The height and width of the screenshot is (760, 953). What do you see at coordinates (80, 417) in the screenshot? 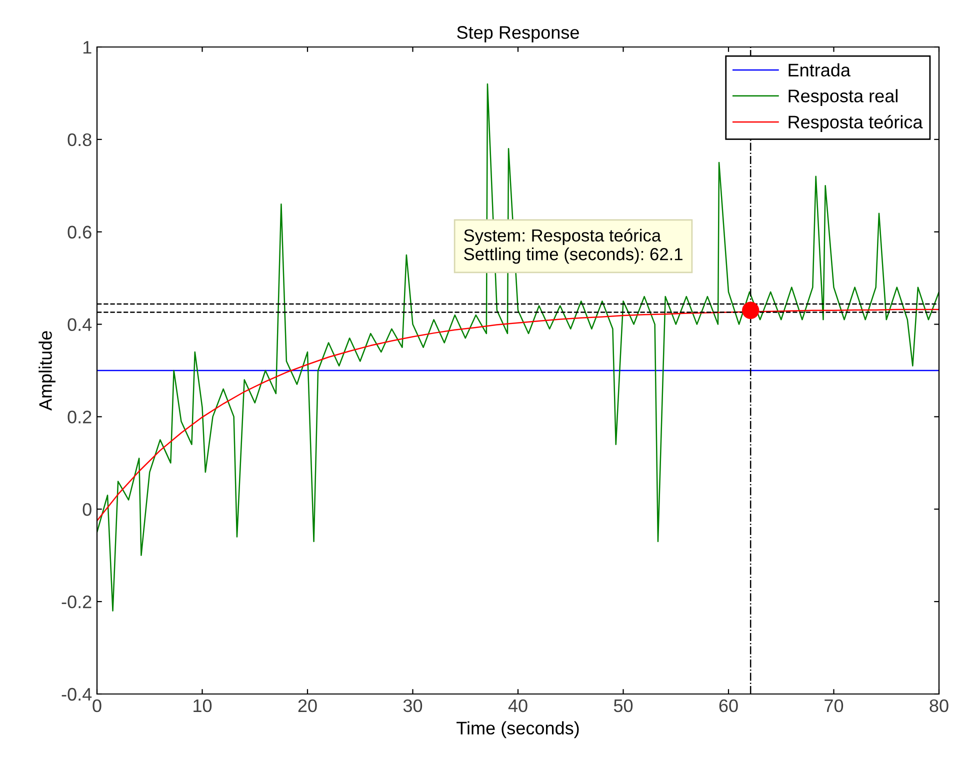
I see `y-tick-label: 0.2` at bounding box center [80, 417].